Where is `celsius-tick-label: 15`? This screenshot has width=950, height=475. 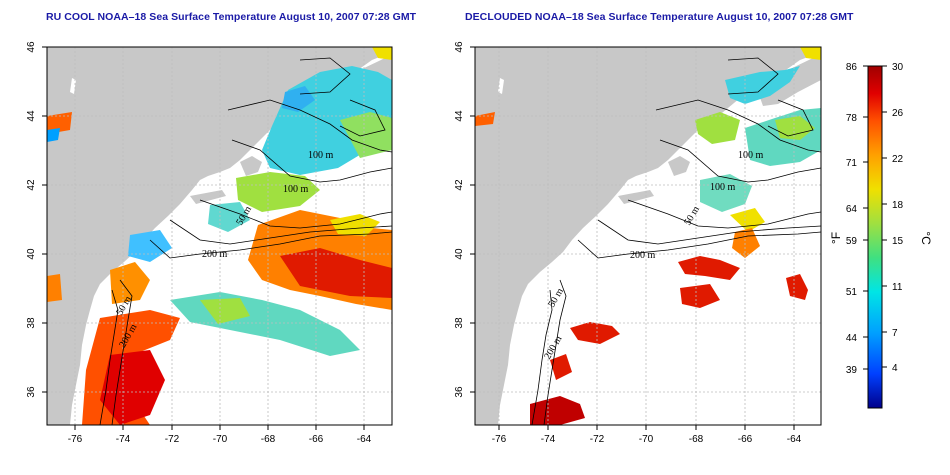 celsius-tick-label: 15 is located at coordinates (898, 241).